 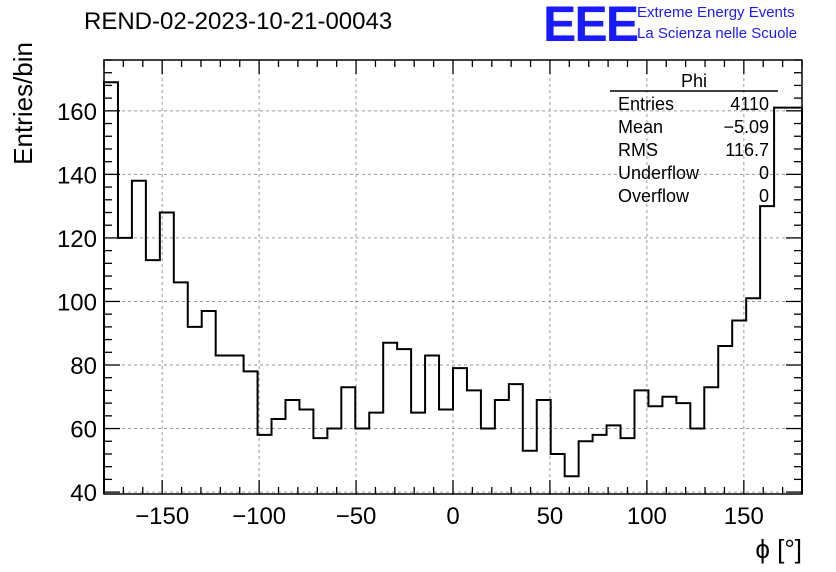 I want to click on stats-title: Phi, so click(x=694, y=81).